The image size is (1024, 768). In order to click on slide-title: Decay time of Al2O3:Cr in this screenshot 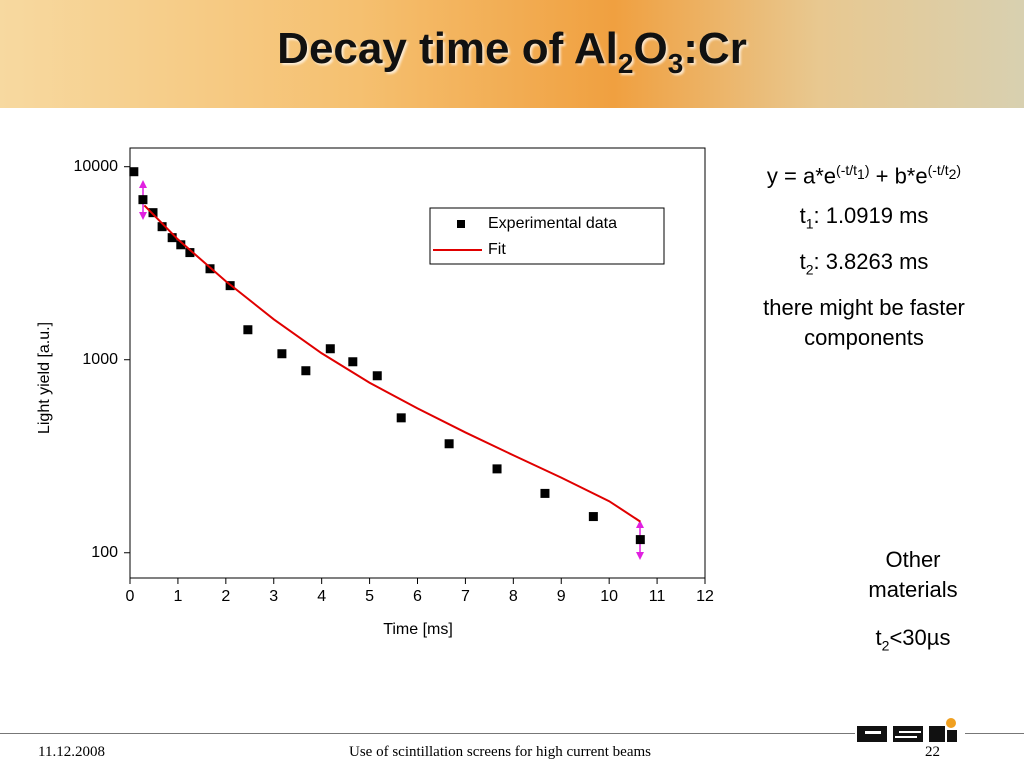, I will do `click(512, 52)`.